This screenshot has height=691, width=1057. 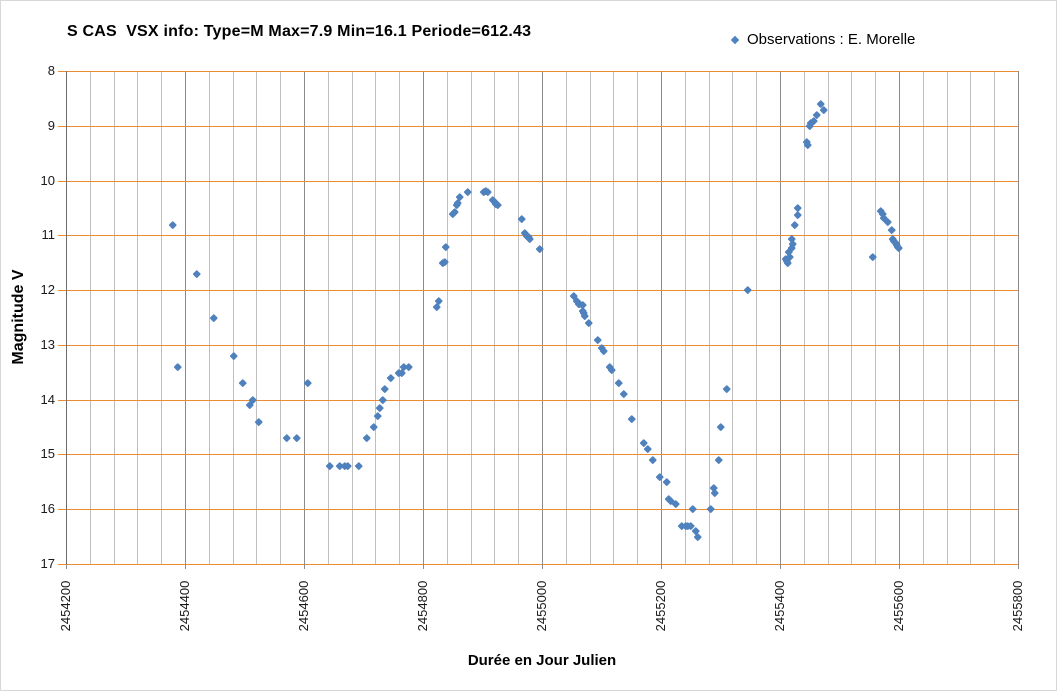 What do you see at coordinates (184, 606) in the screenshot?
I see `x-tick-label: 2454400` at bounding box center [184, 606].